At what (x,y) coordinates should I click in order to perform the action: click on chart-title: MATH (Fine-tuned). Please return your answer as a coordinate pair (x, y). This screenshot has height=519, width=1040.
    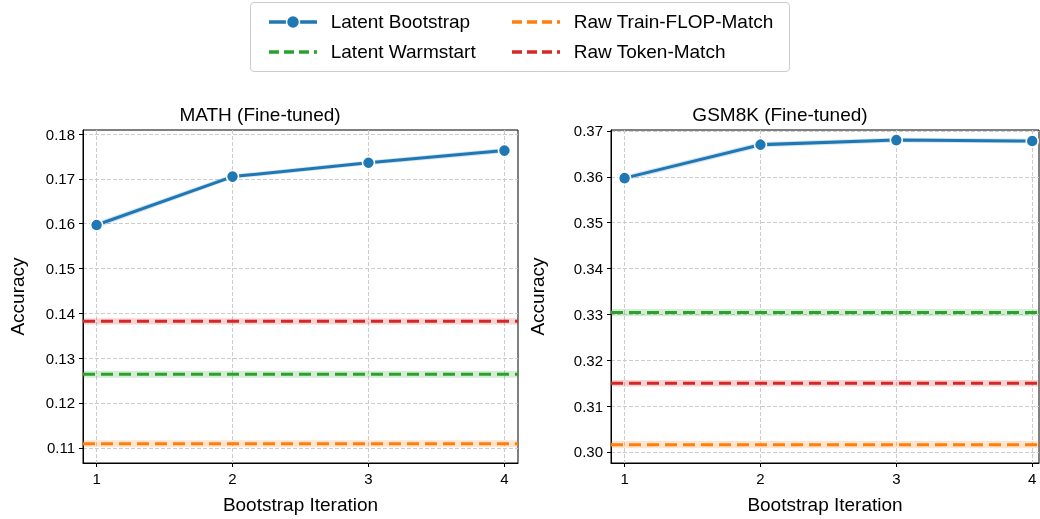
    Looking at the image, I should click on (260, 114).